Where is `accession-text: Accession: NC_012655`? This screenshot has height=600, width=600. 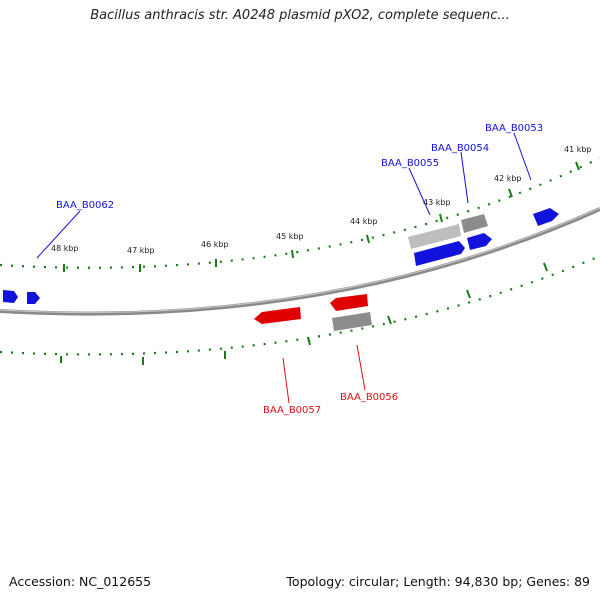 accession-text: Accession: NC_012655 is located at coordinates (80, 581).